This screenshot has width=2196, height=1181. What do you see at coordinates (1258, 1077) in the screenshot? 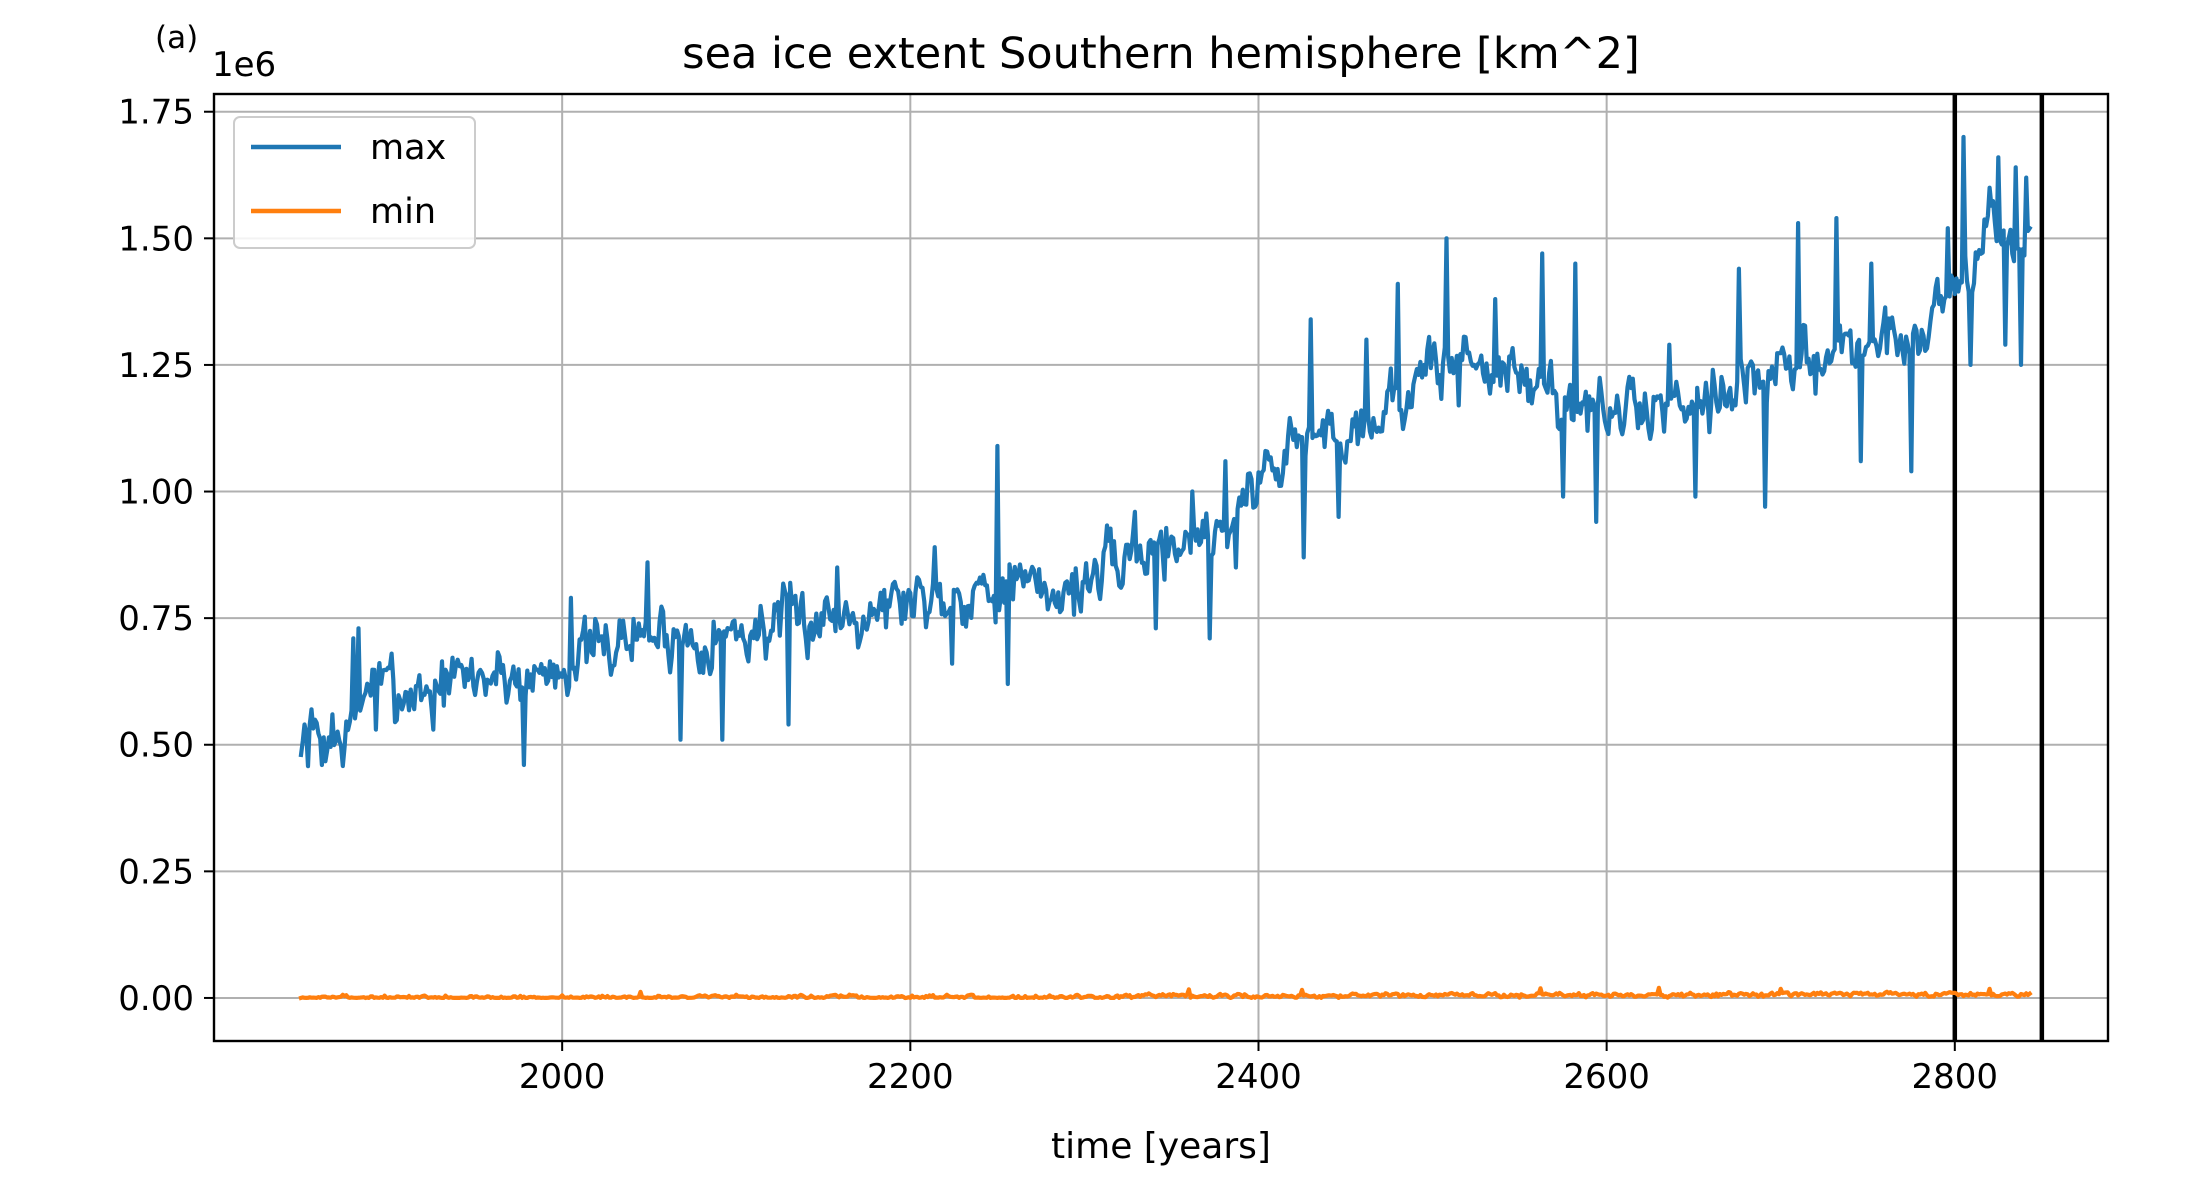
I see `x-tick-label: 2400` at bounding box center [1258, 1077].